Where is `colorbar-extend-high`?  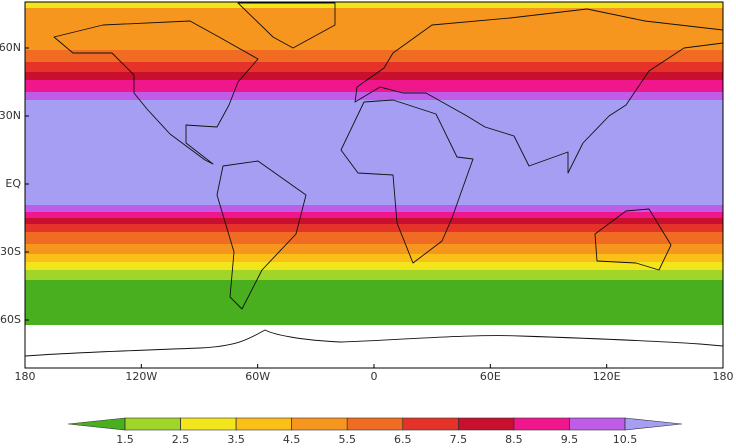 colorbar-extend-high is located at coordinates (653, 424).